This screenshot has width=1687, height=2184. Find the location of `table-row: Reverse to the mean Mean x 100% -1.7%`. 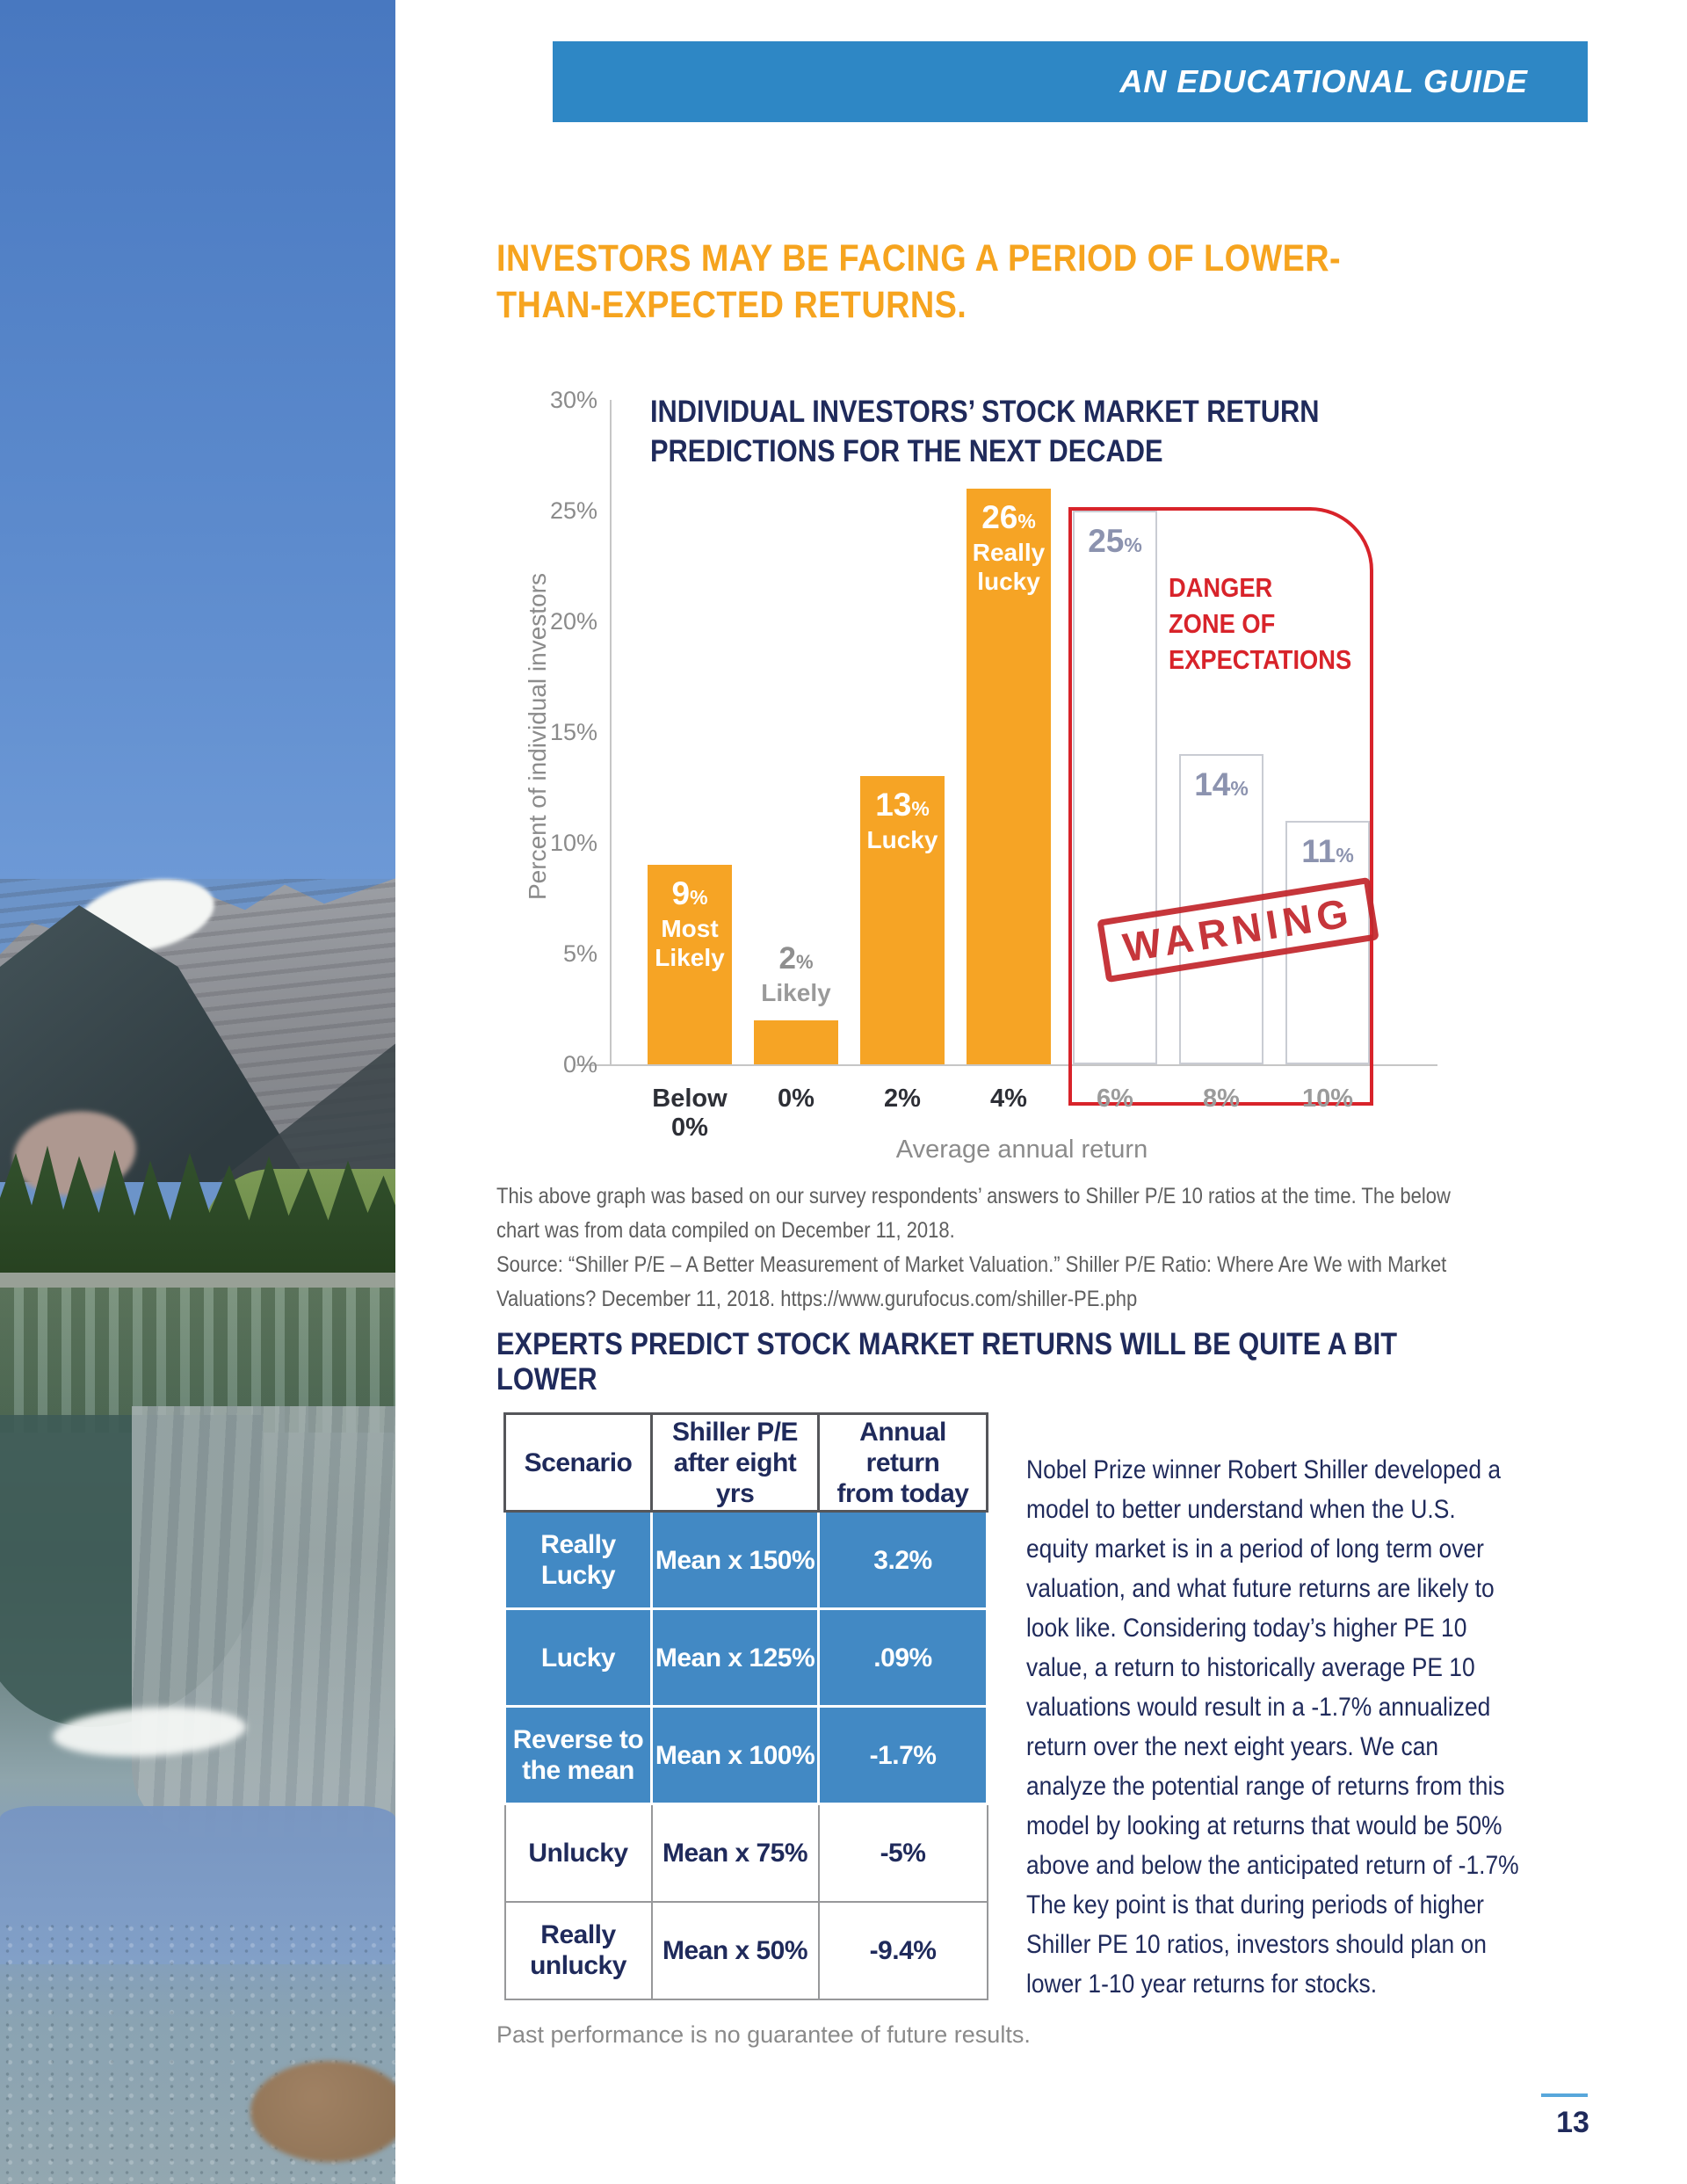

table-row: Reverse to the mean Mean x 100% -1.7% is located at coordinates (745, 1755).